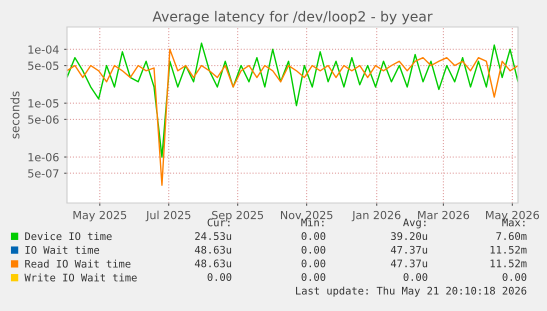  Describe the element at coordinates (411, 291) in the screenshot. I see `text: Last update: Thu May 21 20:10:18 2026` at that location.